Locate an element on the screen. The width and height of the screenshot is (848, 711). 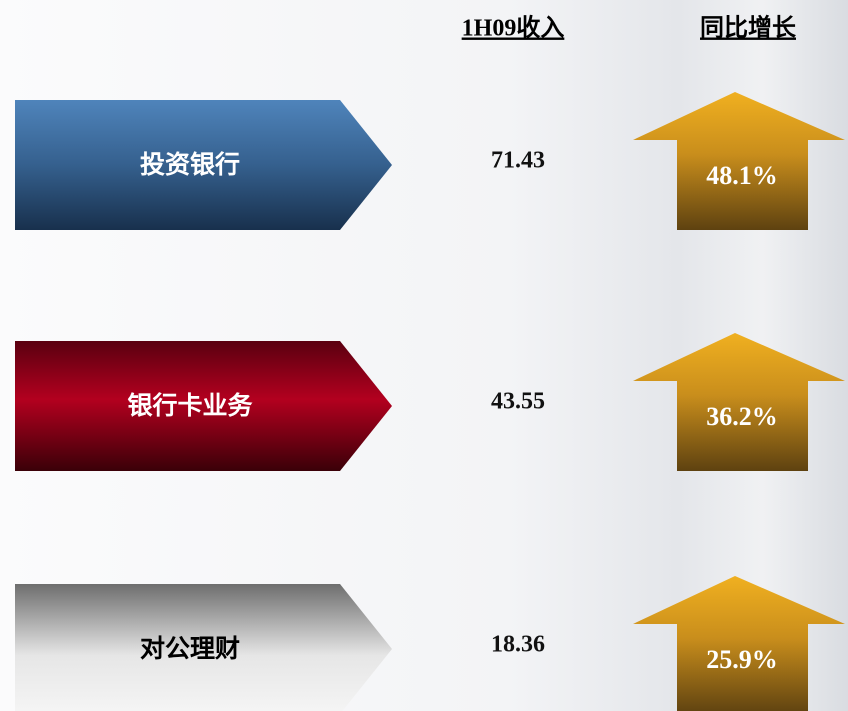
growth: 36.2% is located at coordinates (742, 416).